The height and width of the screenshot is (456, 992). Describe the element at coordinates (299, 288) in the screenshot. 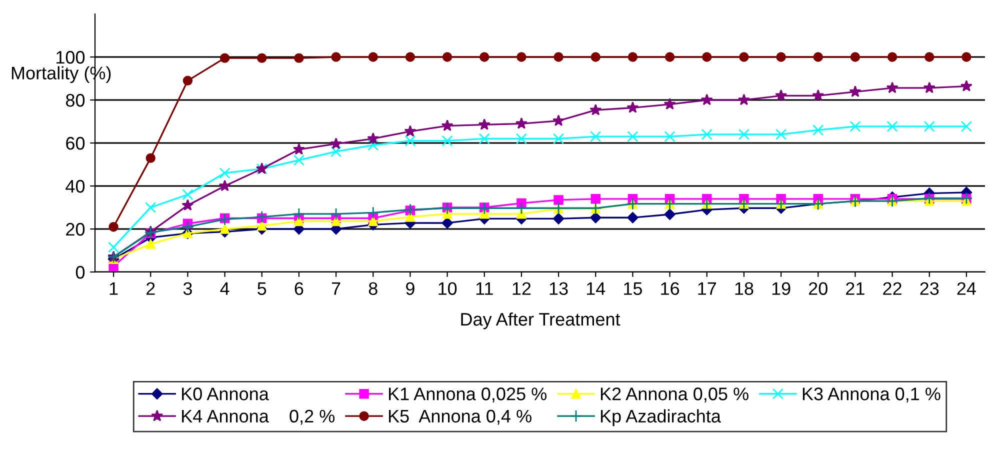

I see `x-tick-label: 6` at that location.